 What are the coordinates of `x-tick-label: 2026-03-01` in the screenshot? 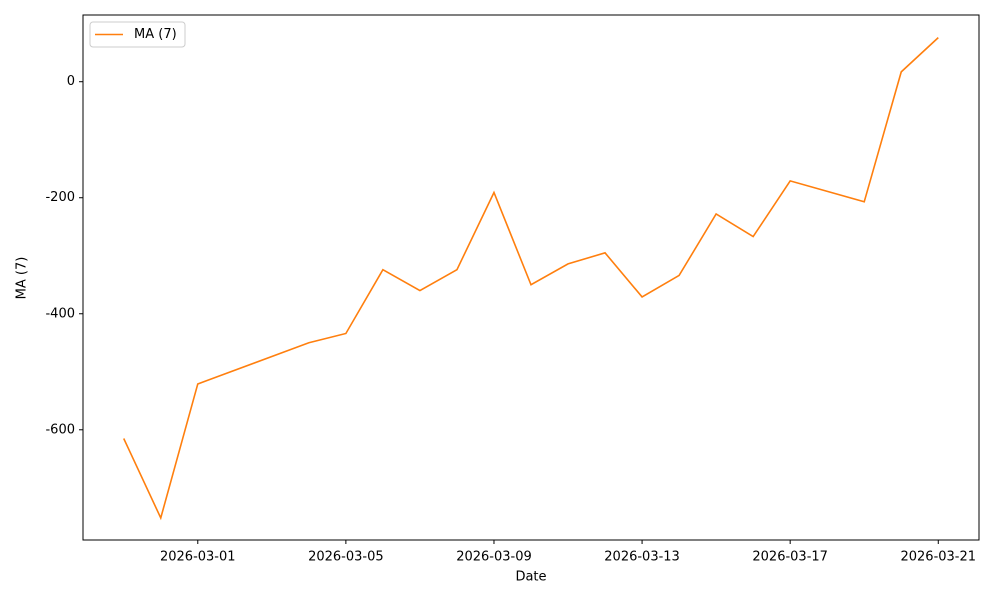 It's located at (198, 557).